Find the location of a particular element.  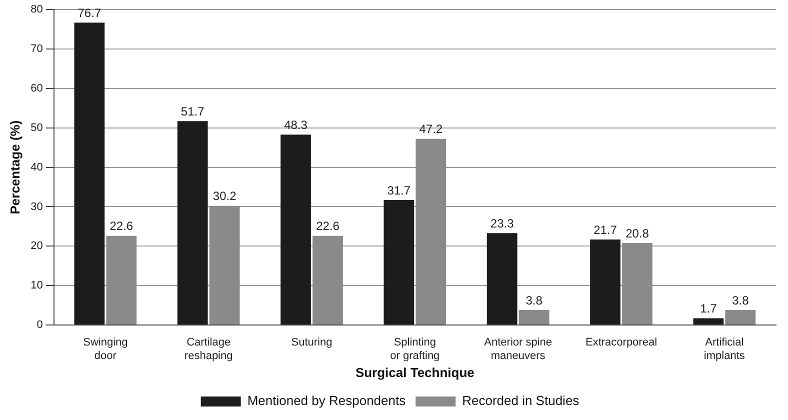

y-tick-label: 30 is located at coordinates (36, 206).